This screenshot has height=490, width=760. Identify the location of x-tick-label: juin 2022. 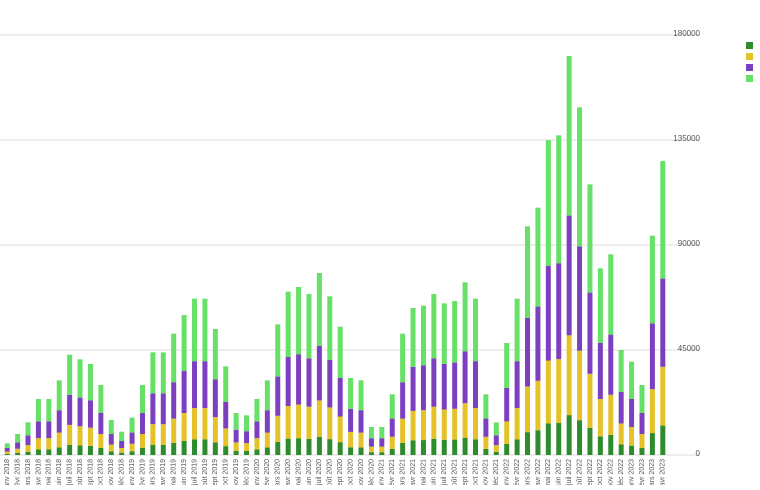
(559, 472).